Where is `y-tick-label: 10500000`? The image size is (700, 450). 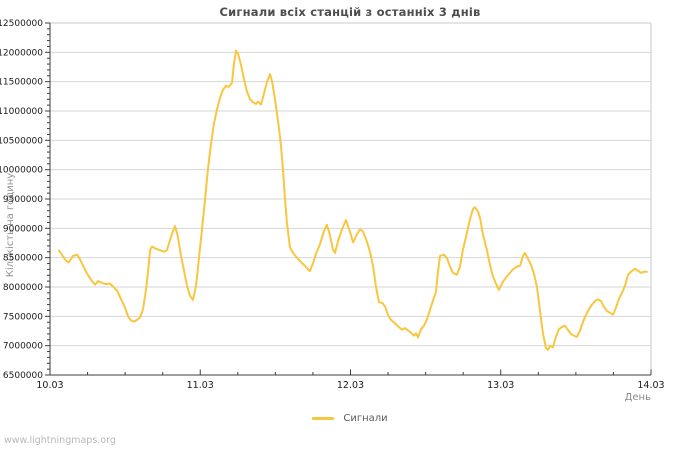 y-tick-label: 10500000 is located at coordinates (21, 141).